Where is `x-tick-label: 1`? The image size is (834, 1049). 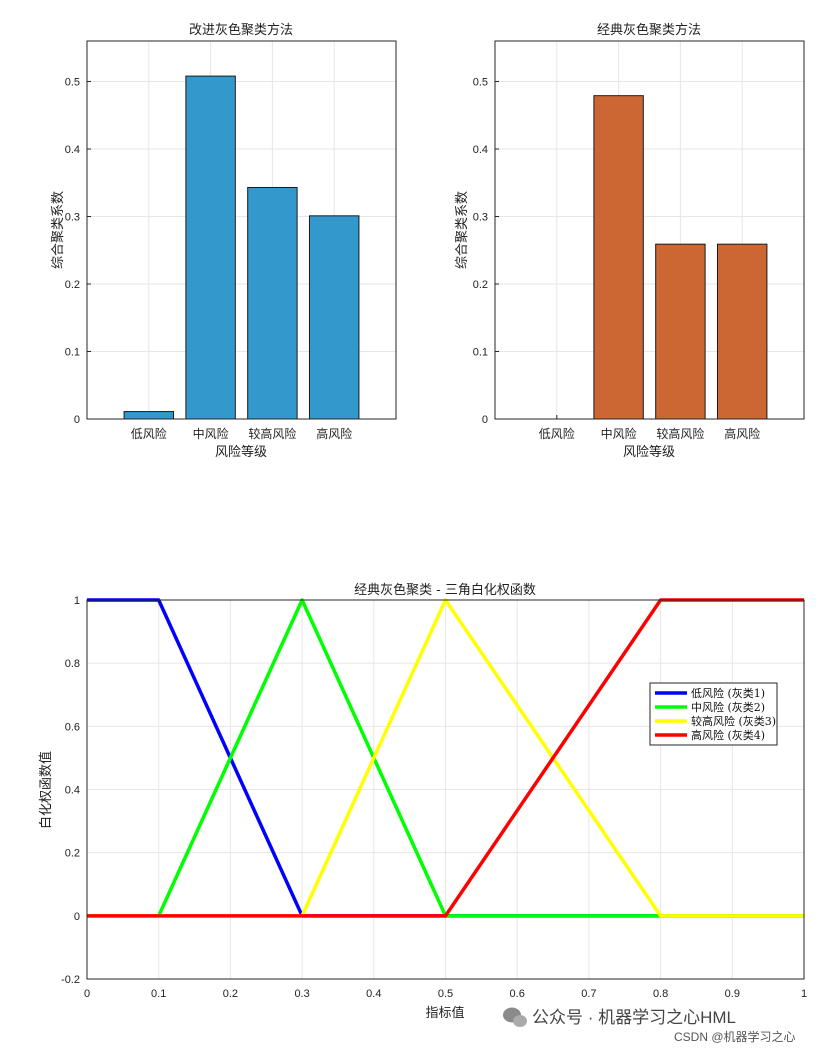 x-tick-label: 1 is located at coordinates (804, 994).